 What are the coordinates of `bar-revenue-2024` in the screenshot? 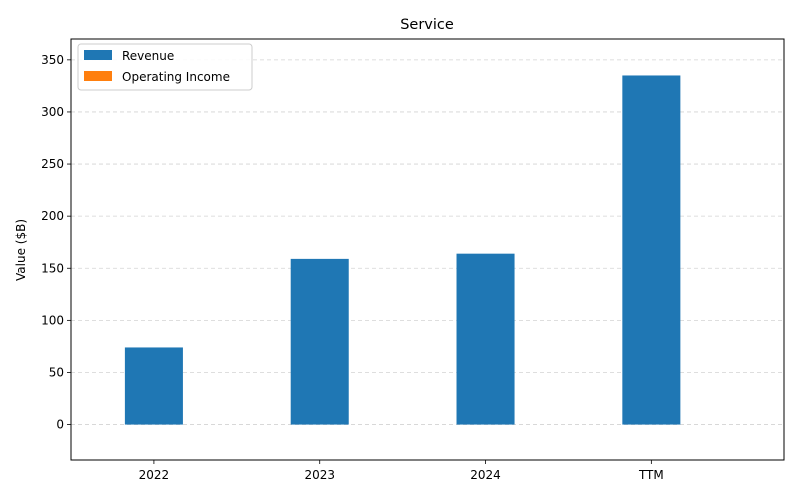 It's located at (485, 339).